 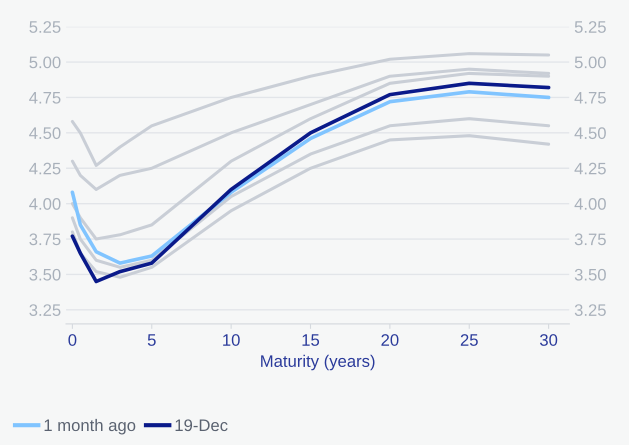 I want to click on y-tick-label: 4.50, so click(x=45, y=133).